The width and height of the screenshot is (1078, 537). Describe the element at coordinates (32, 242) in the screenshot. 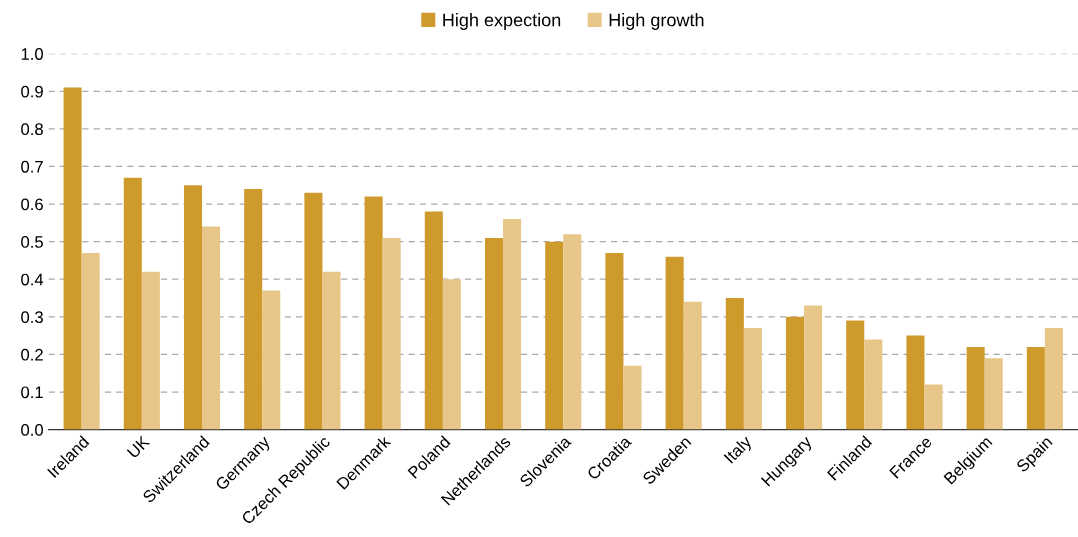

I see `y-tick-label: 0.5` at that location.